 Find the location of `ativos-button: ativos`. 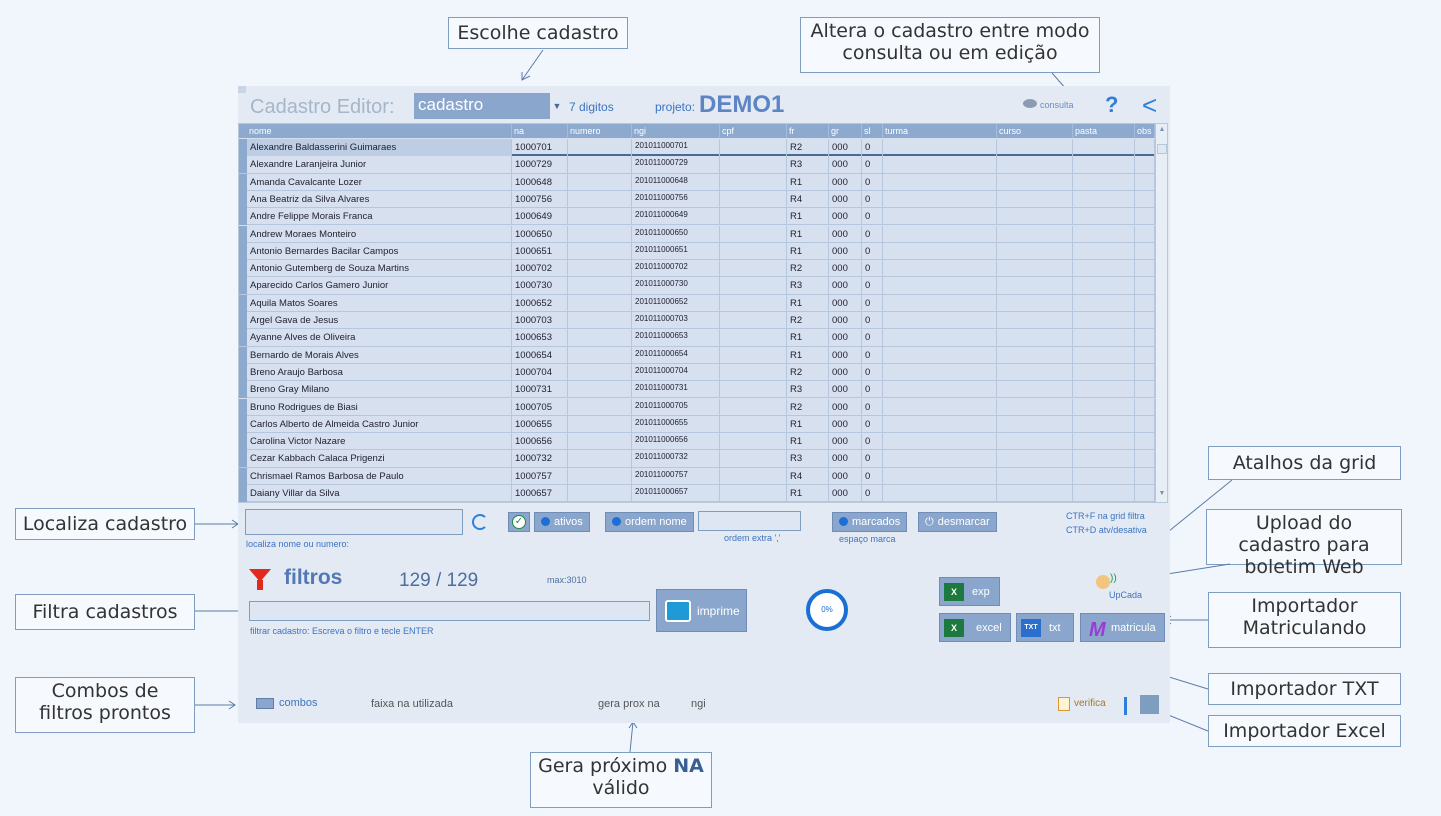

ativos-button: ativos is located at coordinates (562, 522).